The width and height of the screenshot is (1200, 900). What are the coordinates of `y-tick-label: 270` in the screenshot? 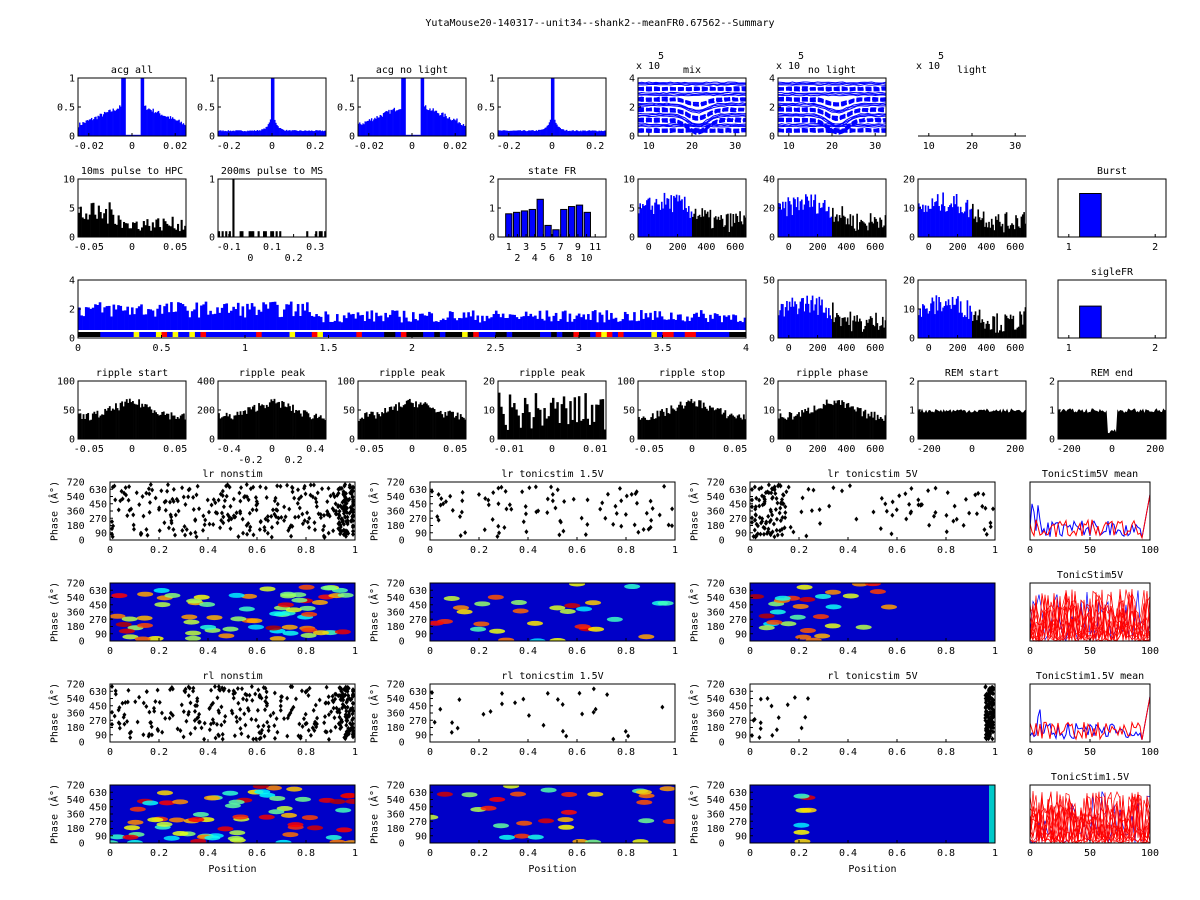 It's located at (738, 822).